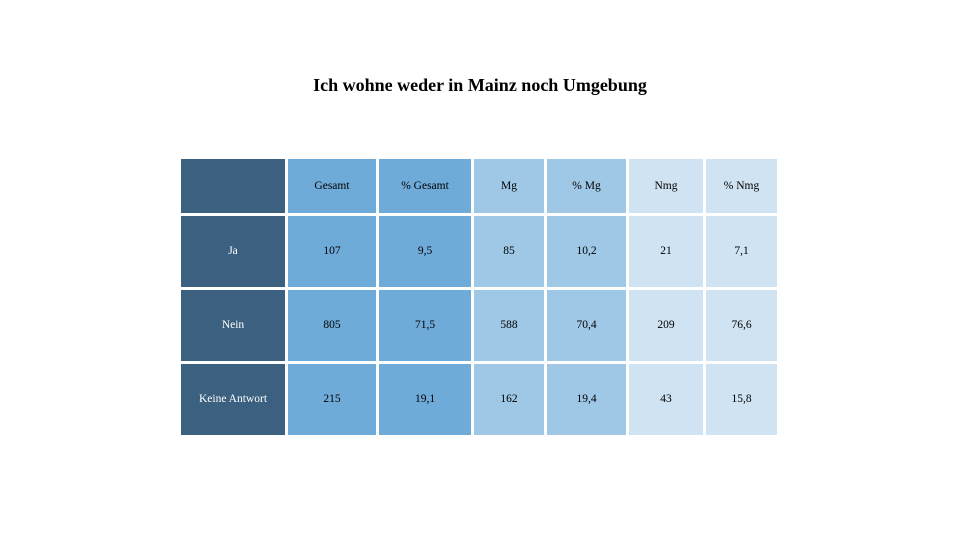  Describe the element at coordinates (480, 85) in the screenshot. I see `page-title: Ich wohne weder in Mainz noch Umgebung` at that location.